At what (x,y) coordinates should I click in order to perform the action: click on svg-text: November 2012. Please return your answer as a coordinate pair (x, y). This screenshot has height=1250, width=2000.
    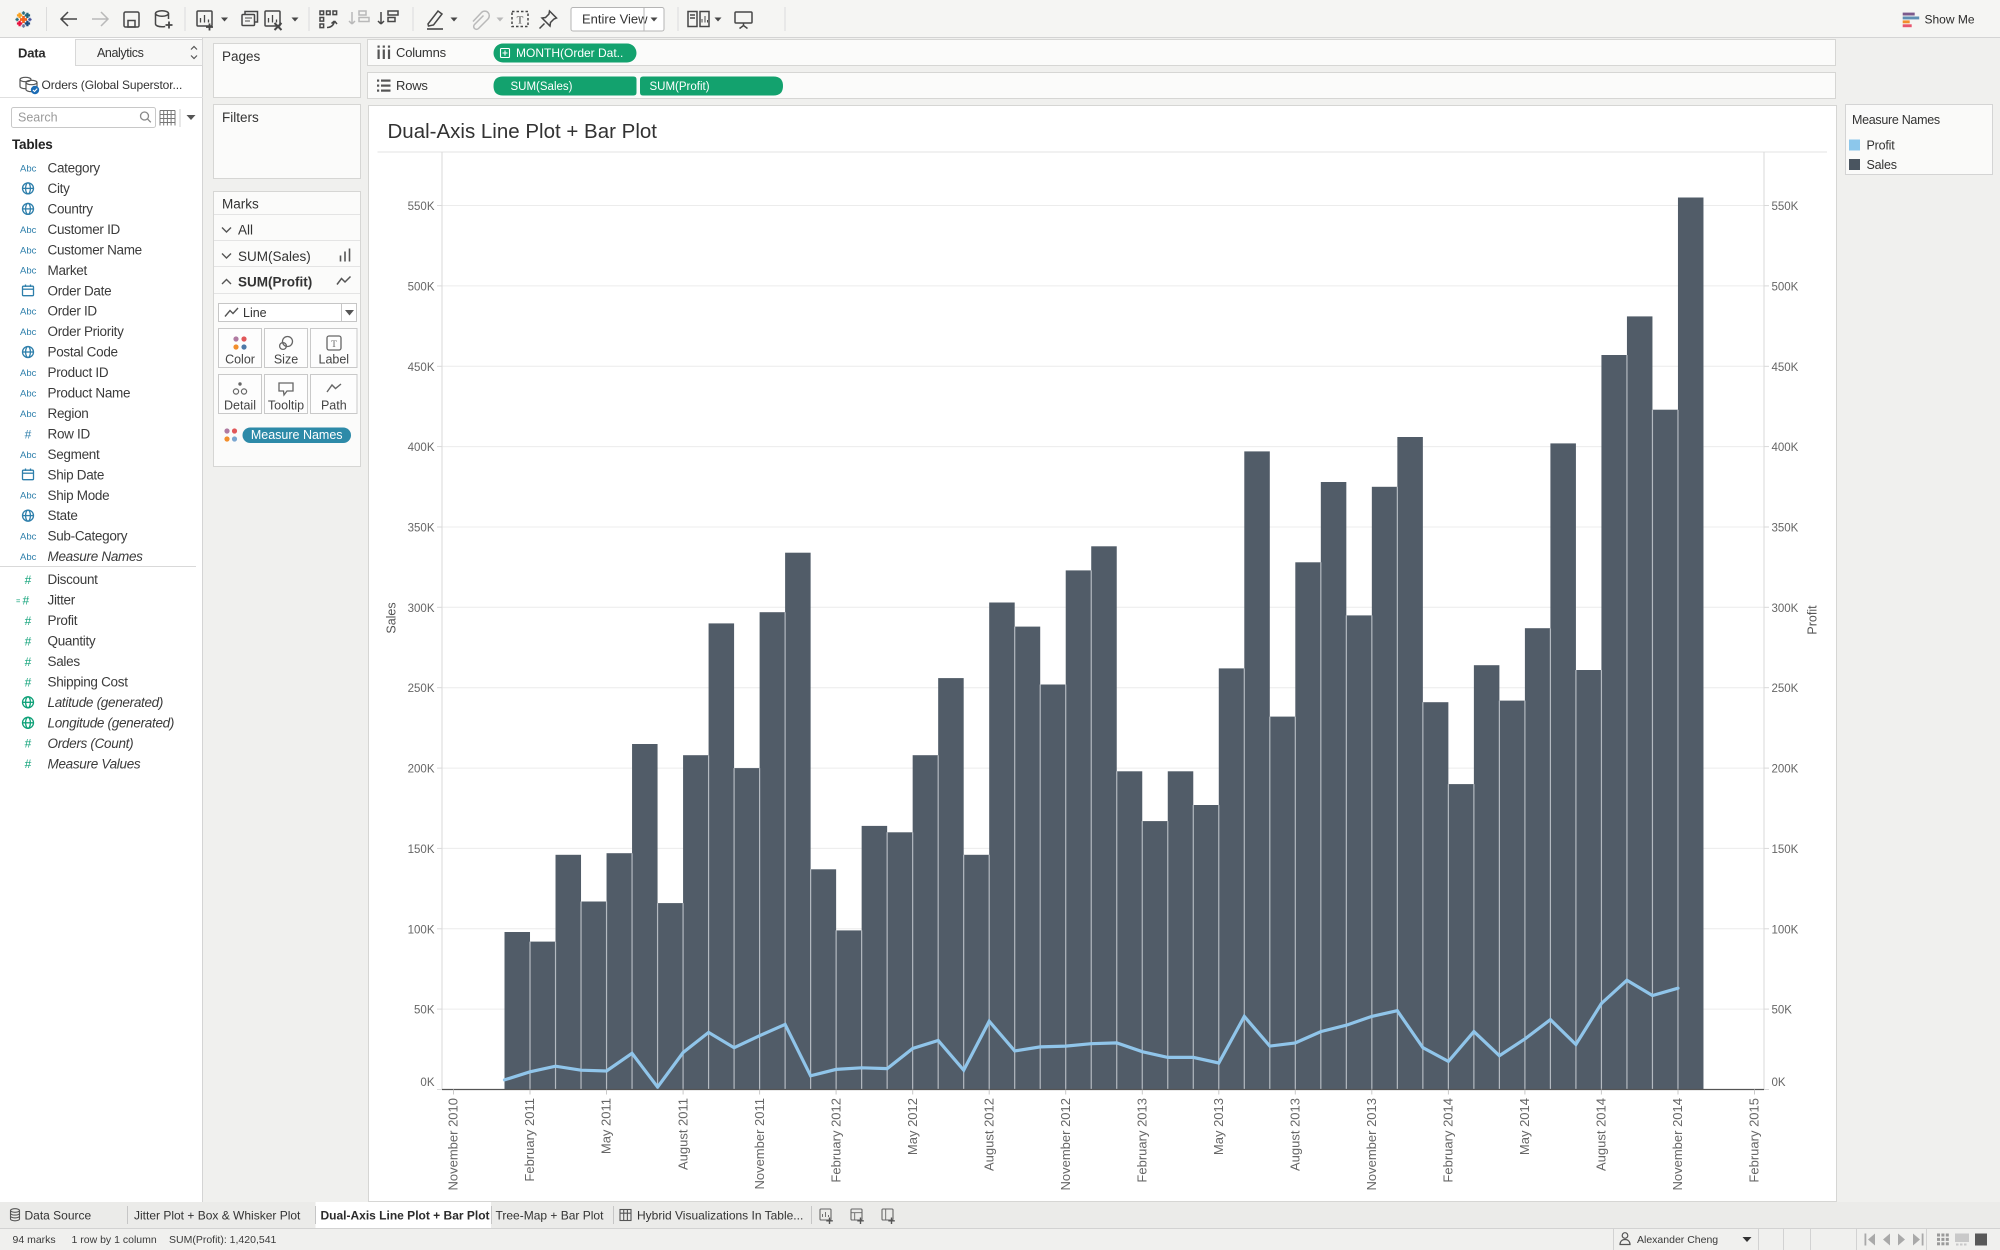
    Looking at the image, I should click on (1064, 1144).